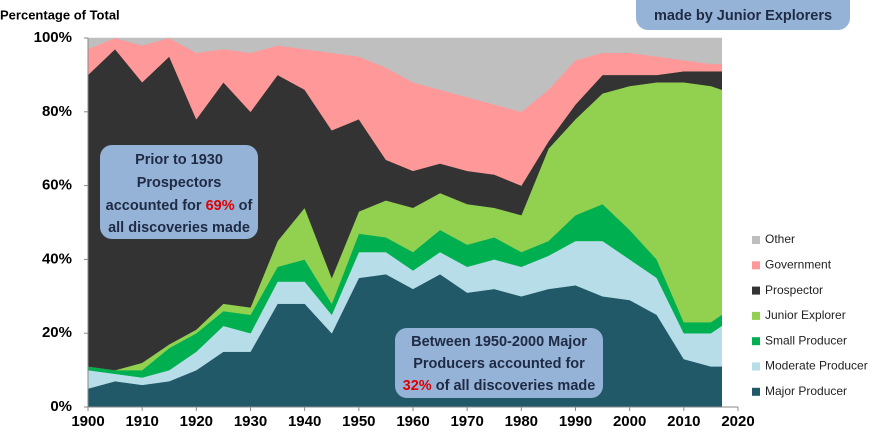  Describe the element at coordinates (220, 206) in the screenshot. I see `highlight: 69%` at that location.